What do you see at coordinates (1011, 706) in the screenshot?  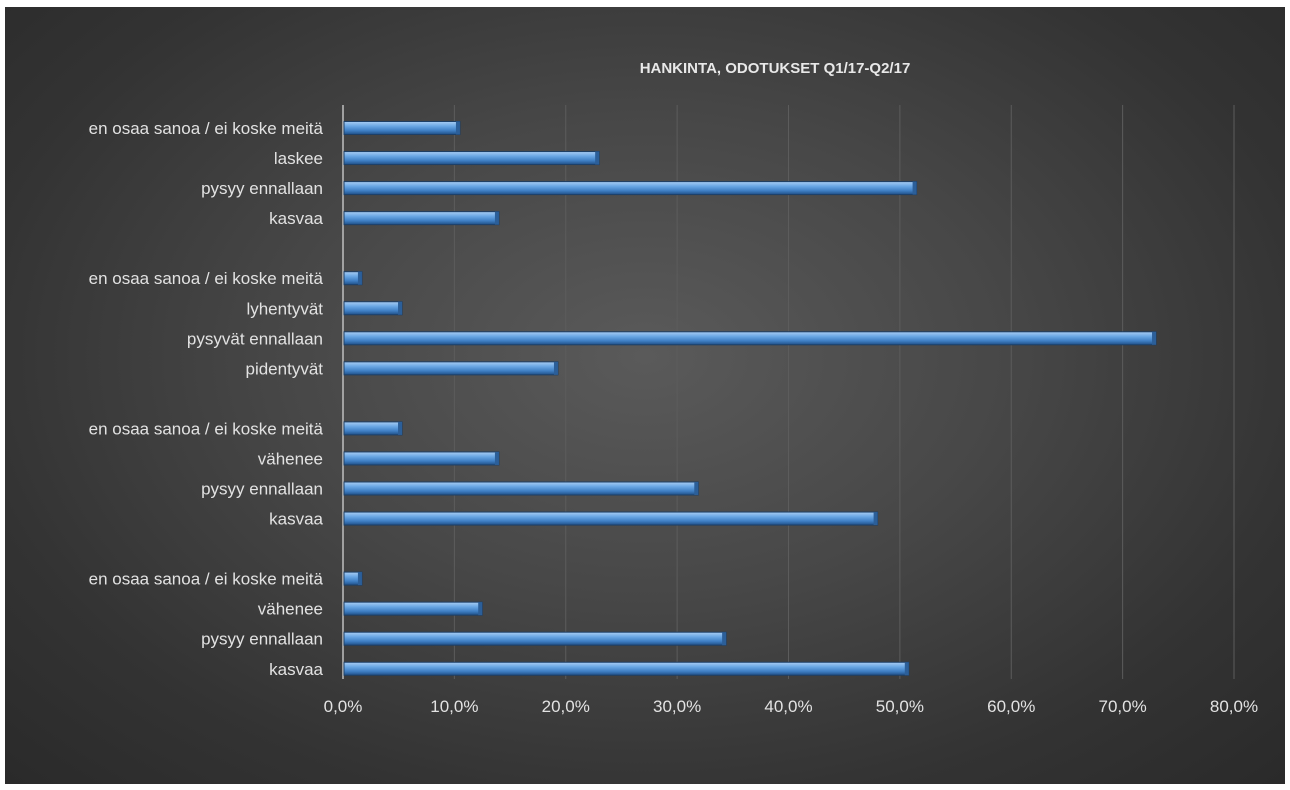 I see `x-tick-label: 60,0%` at bounding box center [1011, 706].